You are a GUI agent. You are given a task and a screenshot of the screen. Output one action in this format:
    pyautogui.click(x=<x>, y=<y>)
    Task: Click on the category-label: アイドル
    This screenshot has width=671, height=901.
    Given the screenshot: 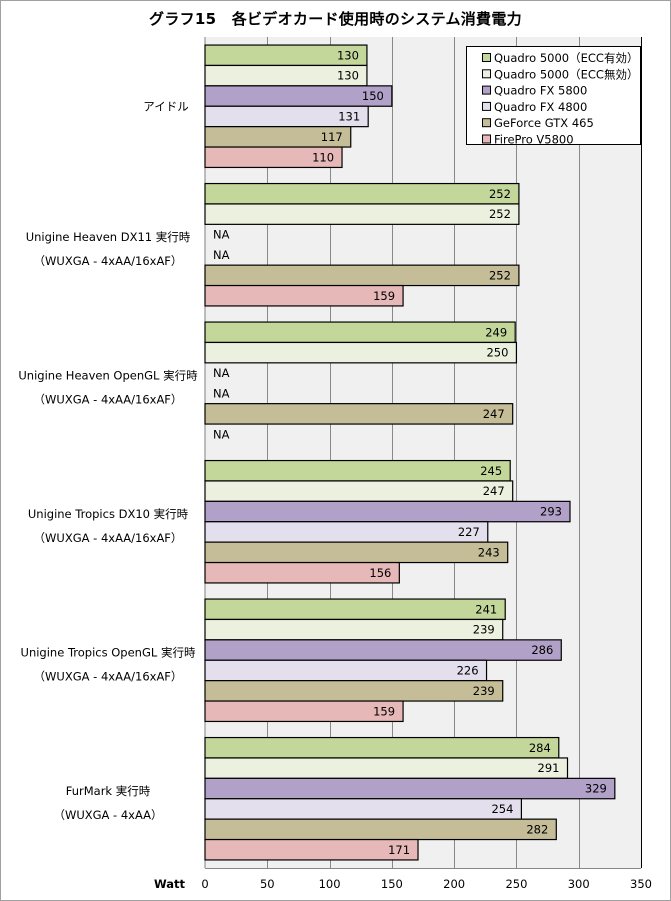 What is the action you would take?
    pyautogui.click(x=165, y=106)
    